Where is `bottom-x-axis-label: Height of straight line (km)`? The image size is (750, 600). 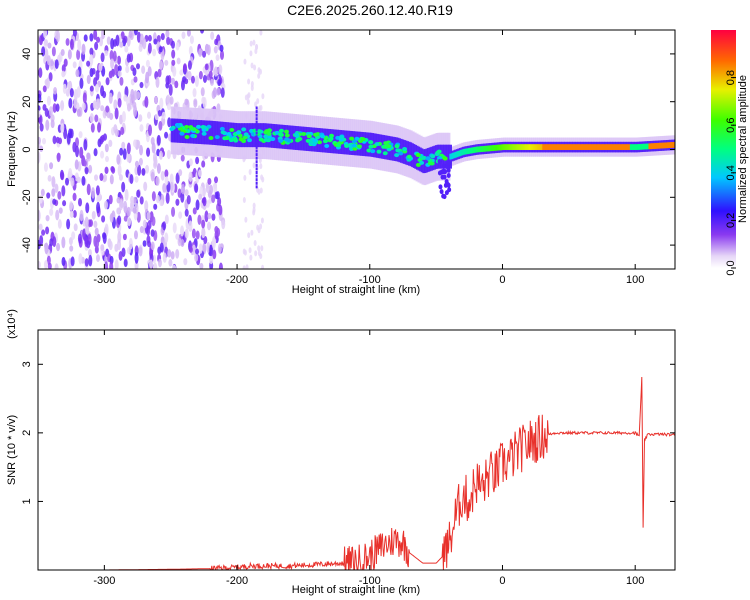 bottom-x-axis-label: Height of straight line (km) is located at coordinates (356, 590).